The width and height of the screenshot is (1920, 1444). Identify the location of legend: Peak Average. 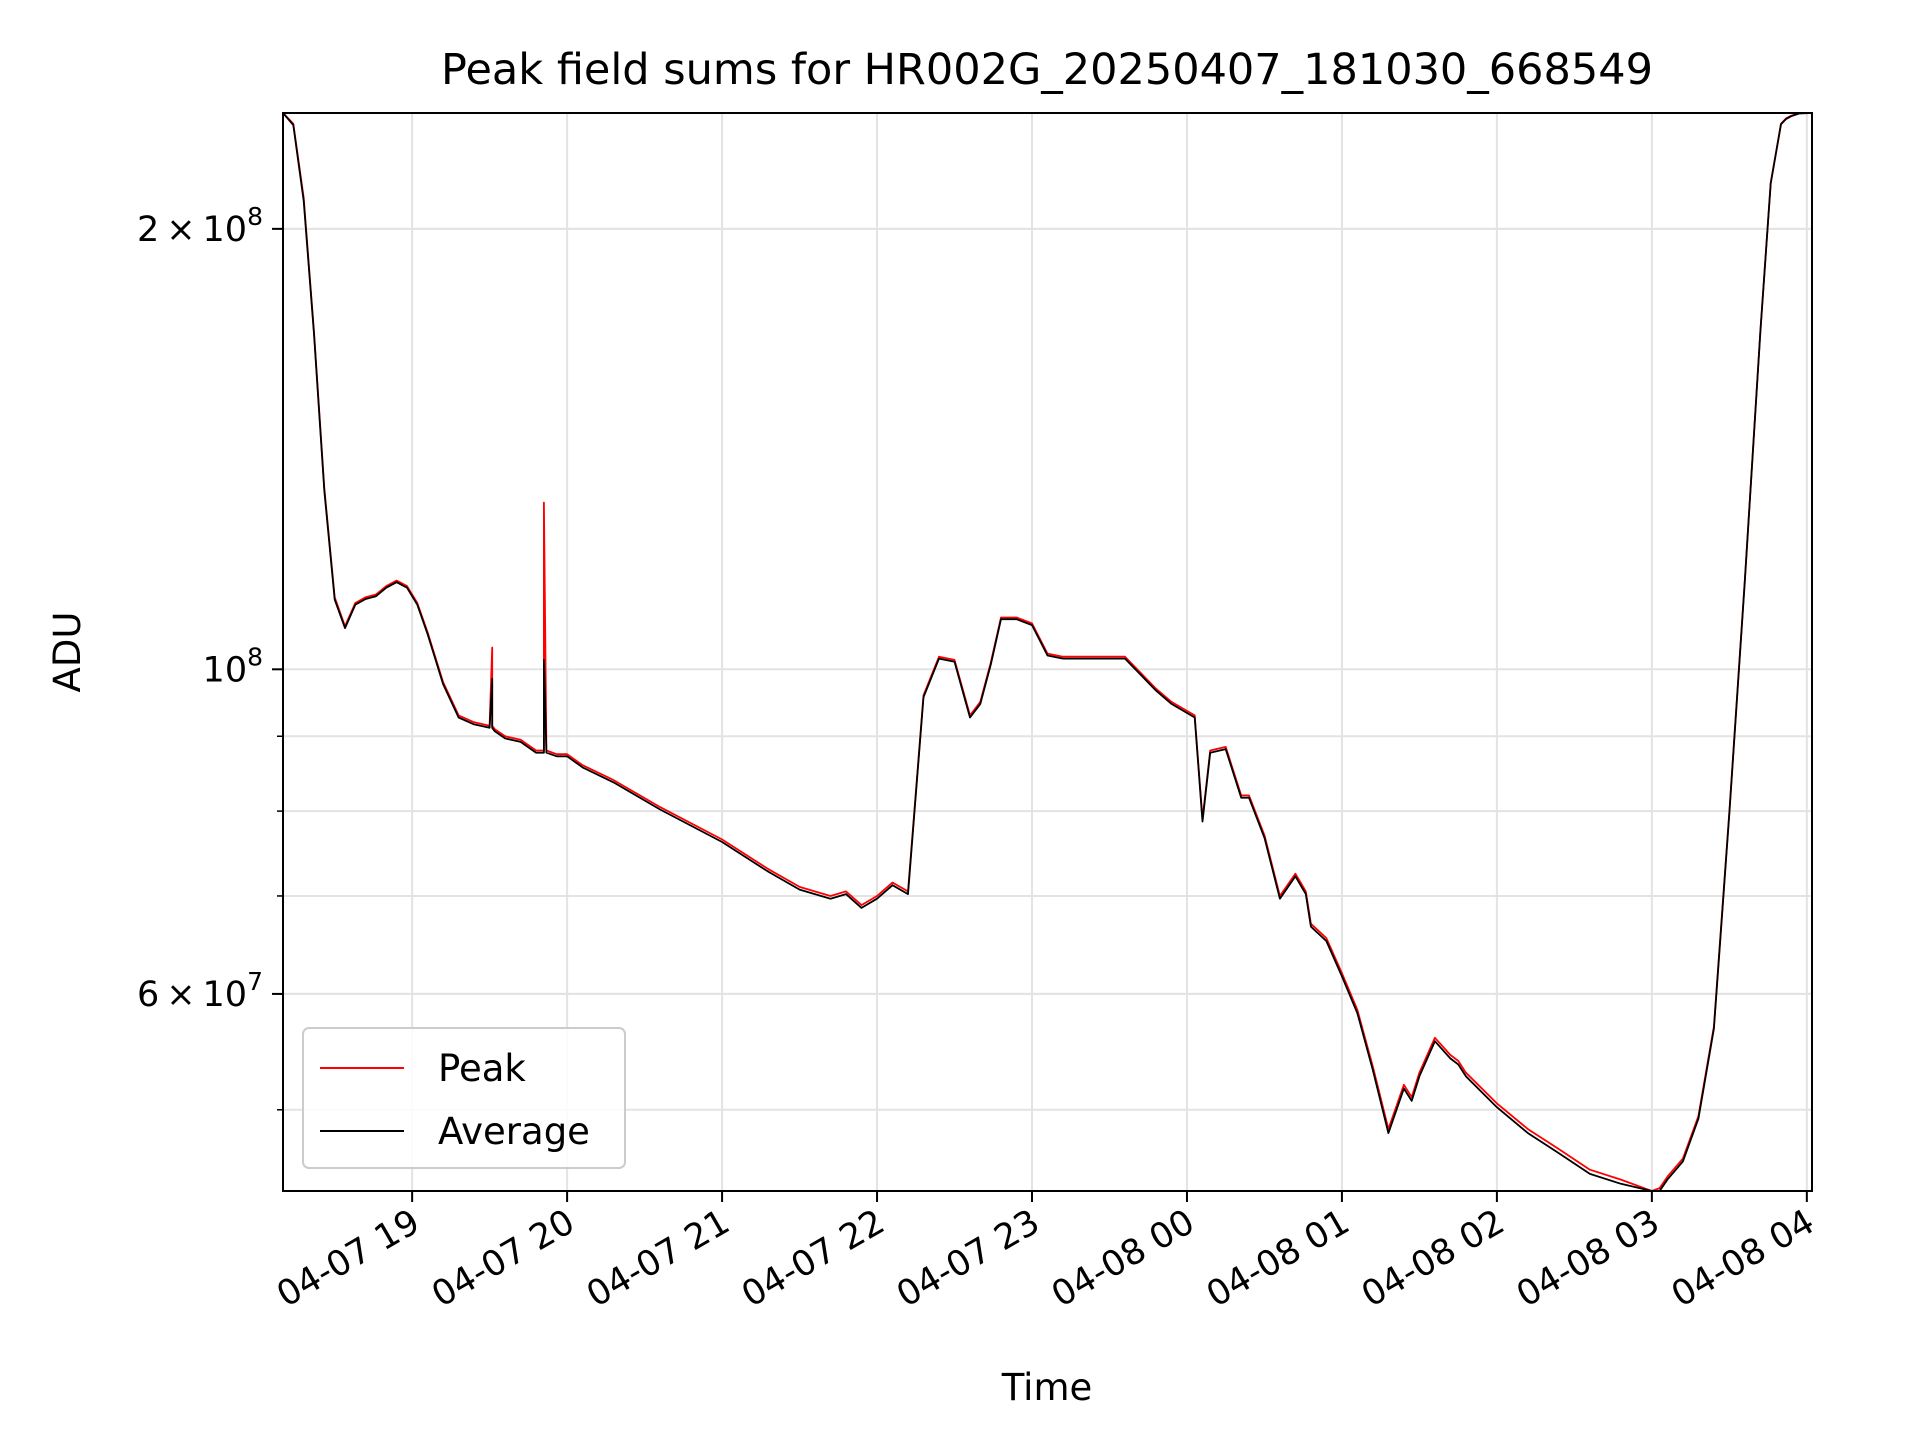
(464, 1098).